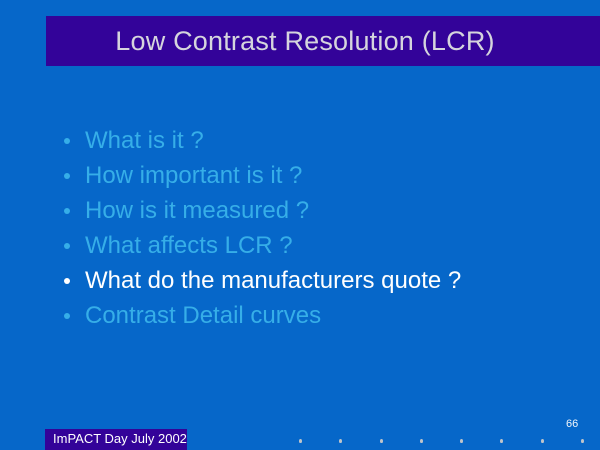  I want to click on bullet-item: How is it measured ?, so click(312, 210).